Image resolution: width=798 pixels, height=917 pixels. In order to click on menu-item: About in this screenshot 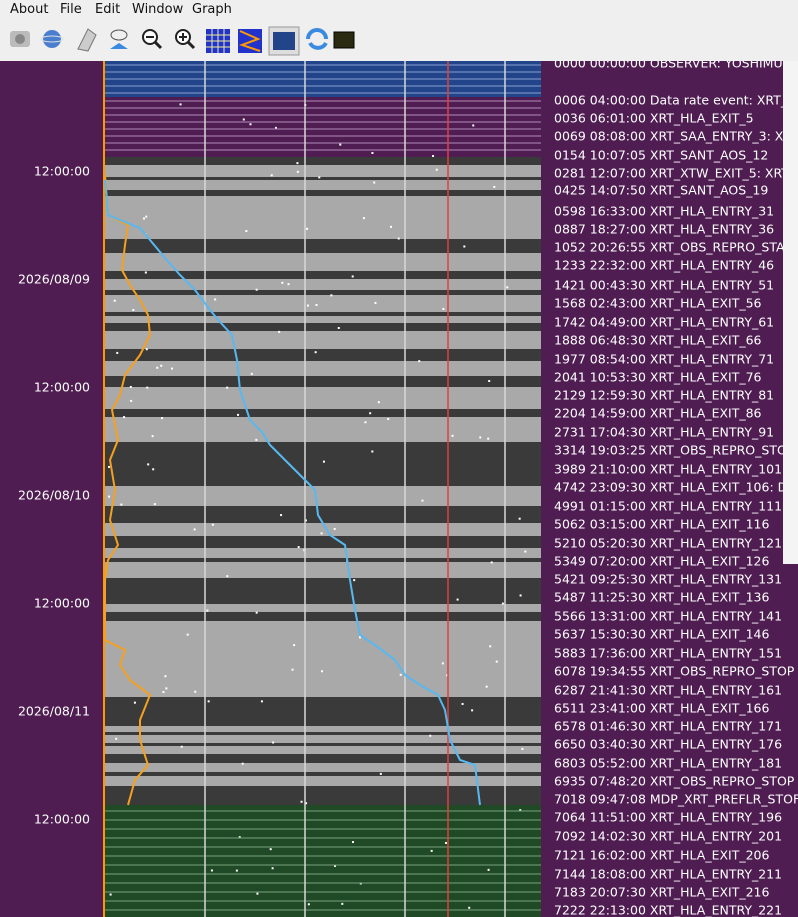, I will do `click(29, 9)`.